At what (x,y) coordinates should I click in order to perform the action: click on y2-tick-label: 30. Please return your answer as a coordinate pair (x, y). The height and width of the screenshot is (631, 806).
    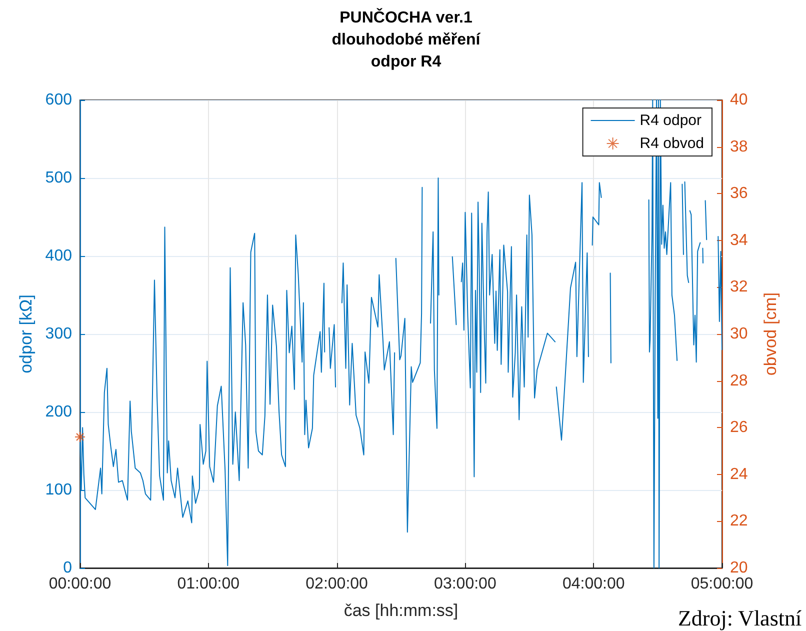
    Looking at the image, I should click on (739, 334).